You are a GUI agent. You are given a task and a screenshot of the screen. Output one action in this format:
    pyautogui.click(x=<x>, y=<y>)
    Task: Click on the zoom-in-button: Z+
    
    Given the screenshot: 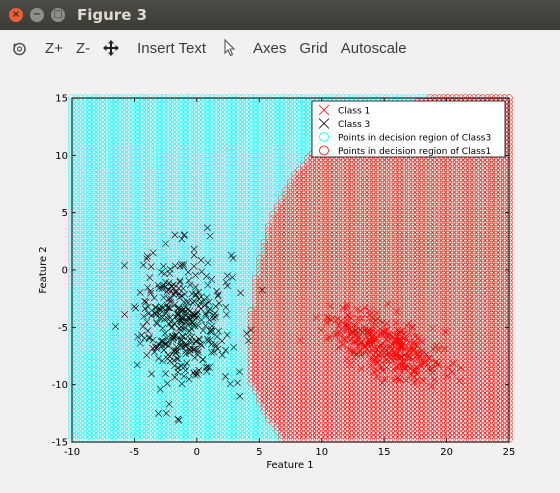 What is the action you would take?
    pyautogui.click(x=54, y=48)
    